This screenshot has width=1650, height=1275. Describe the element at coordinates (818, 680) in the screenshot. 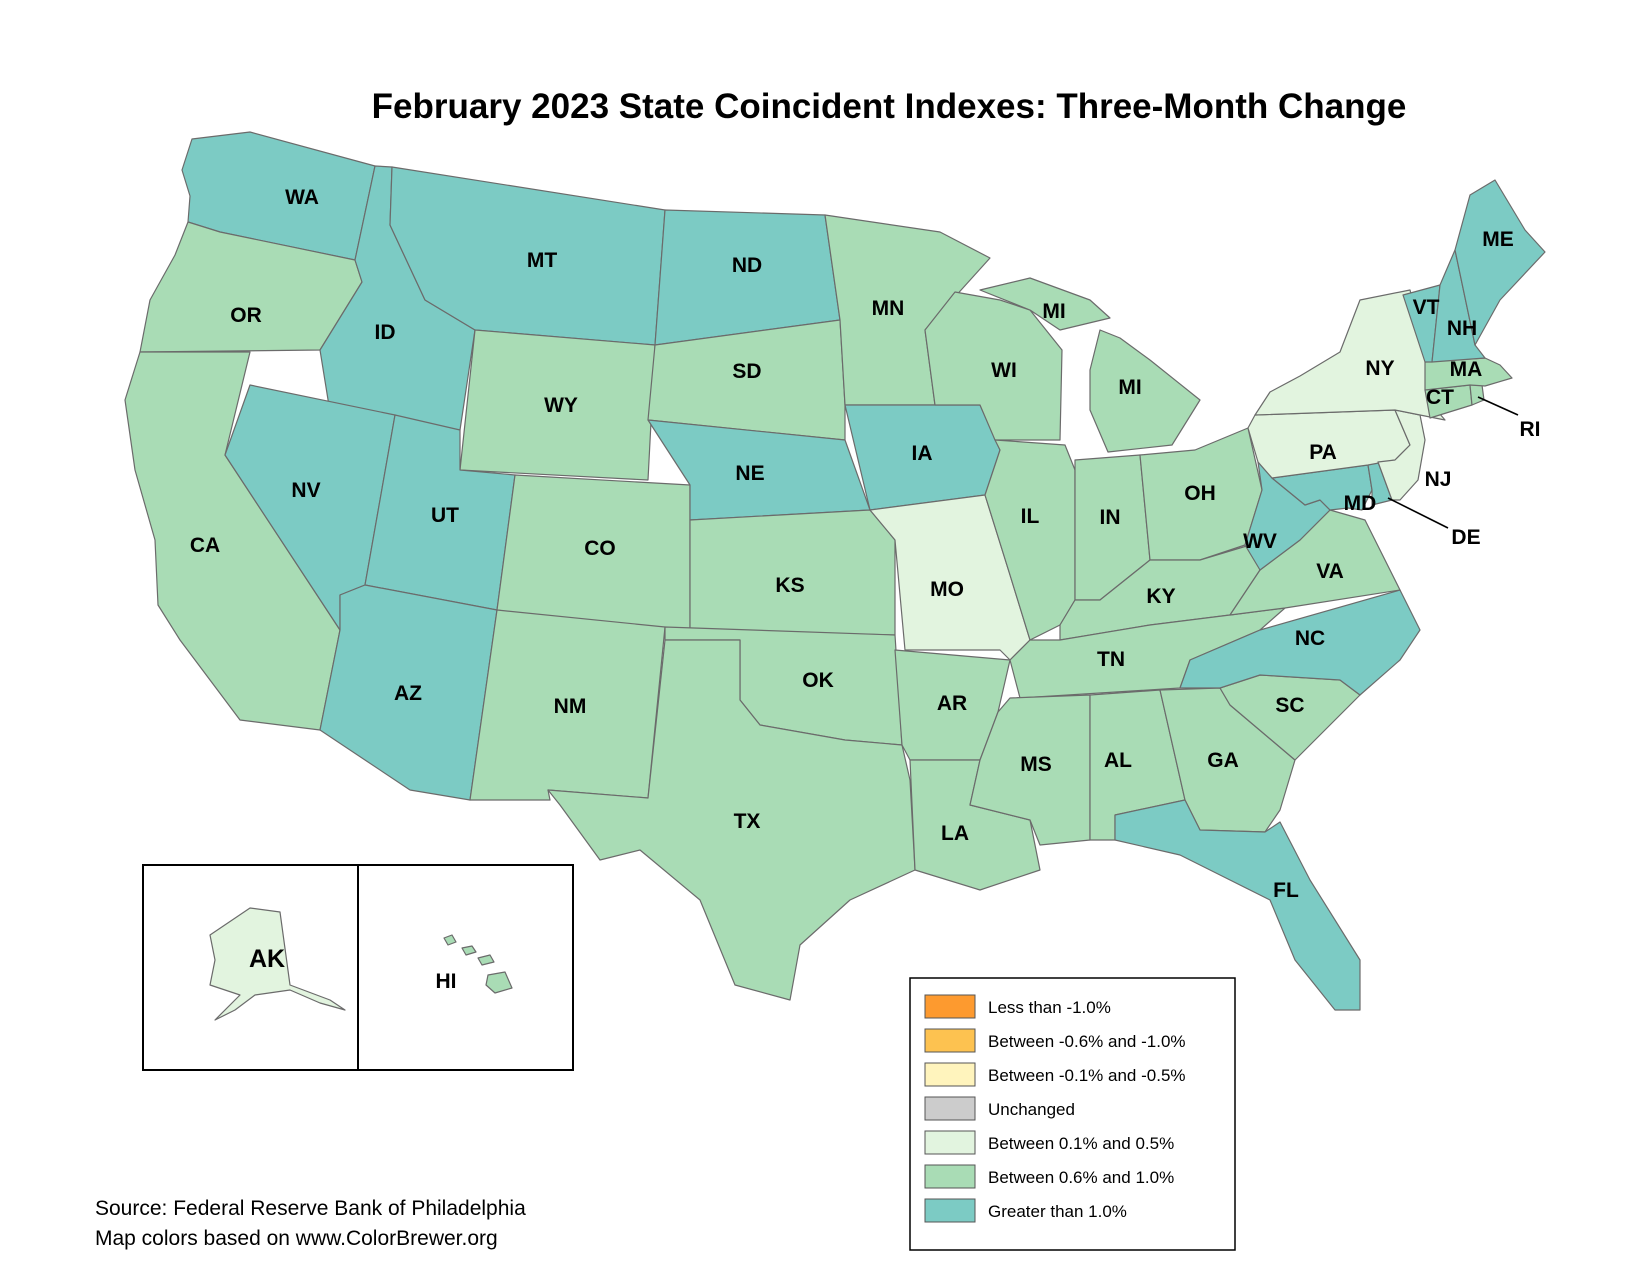

I see `label-ok: OK` at that location.